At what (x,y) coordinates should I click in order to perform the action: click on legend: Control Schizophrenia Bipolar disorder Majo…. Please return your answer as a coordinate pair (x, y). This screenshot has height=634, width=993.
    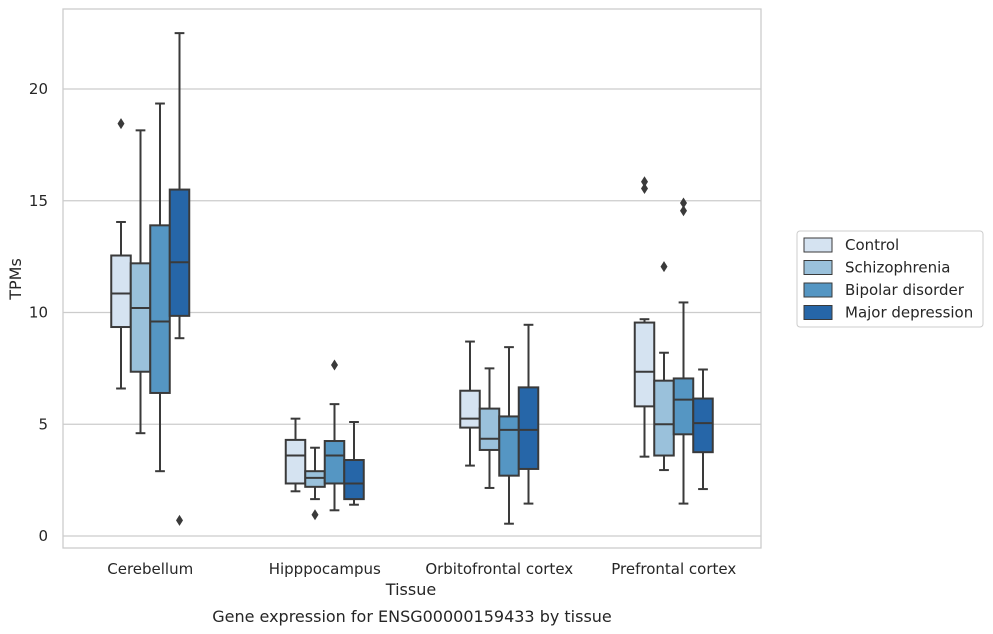
    Looking at the image, I should click on (890, 279).